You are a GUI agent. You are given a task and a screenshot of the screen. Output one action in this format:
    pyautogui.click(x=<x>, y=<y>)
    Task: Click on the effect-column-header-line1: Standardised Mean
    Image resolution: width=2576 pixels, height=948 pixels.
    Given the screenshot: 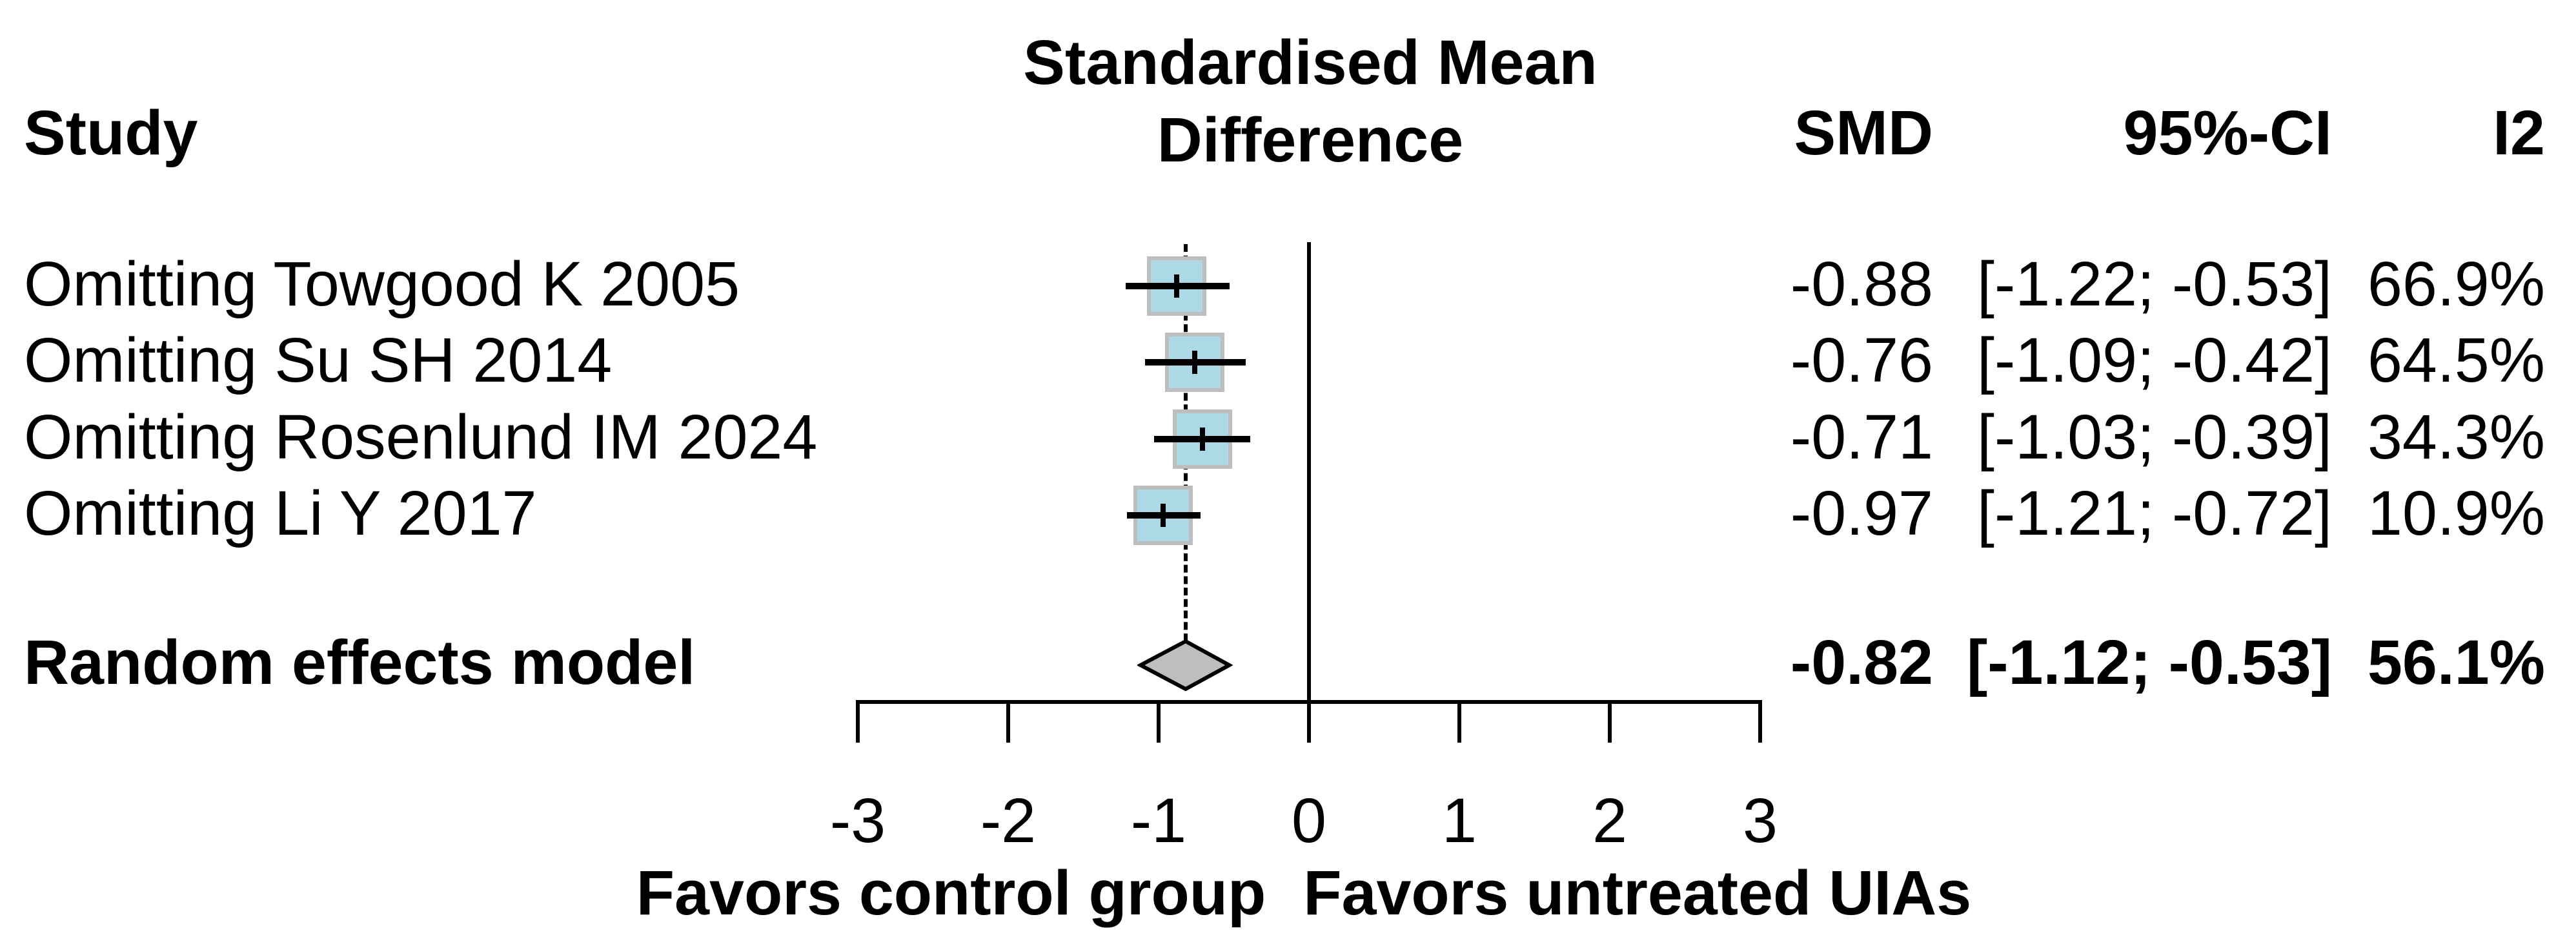 What is the action you would take?
    pyautogui.click(x=1310, y=62)
    